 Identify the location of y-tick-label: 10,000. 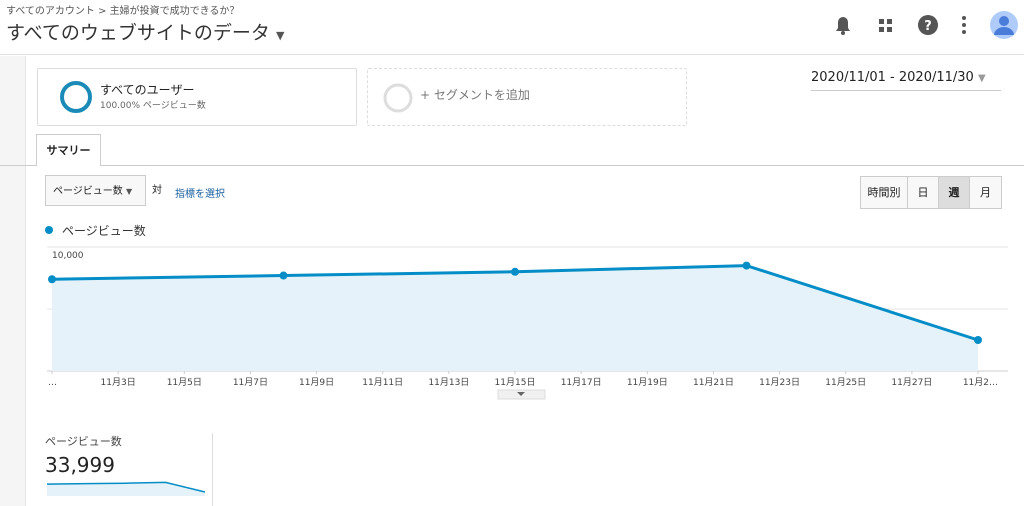
(68, 256).